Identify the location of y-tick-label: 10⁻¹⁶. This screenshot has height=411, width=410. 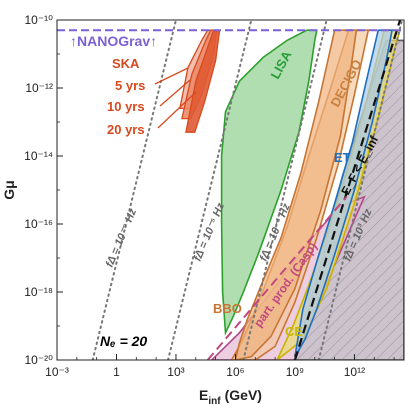
(38, 224).